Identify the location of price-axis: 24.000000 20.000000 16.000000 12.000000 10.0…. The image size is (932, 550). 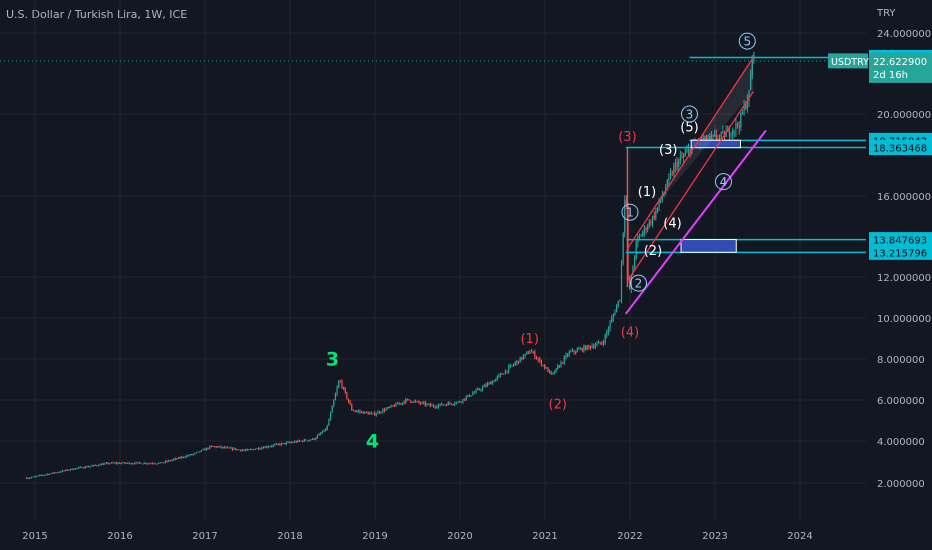
(880, 249).